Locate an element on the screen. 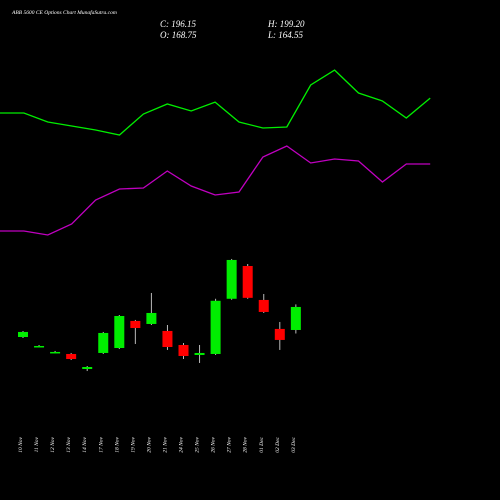  high-label: H: 199.20 is located at coordinates (286, 24).